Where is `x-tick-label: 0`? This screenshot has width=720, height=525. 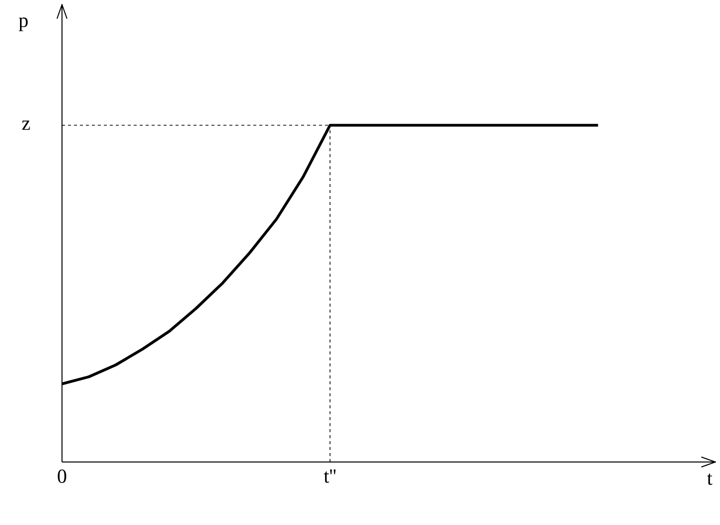 x-tick-label: 0 is located at coordinates (62, 476).